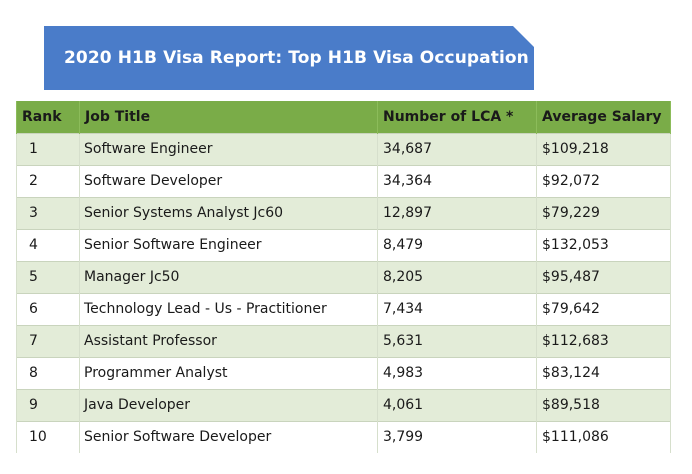  What do you see at coordinates (48, 341) in the screenshot?
I see `rank-cell: 7` at bounding box center [48, 341].